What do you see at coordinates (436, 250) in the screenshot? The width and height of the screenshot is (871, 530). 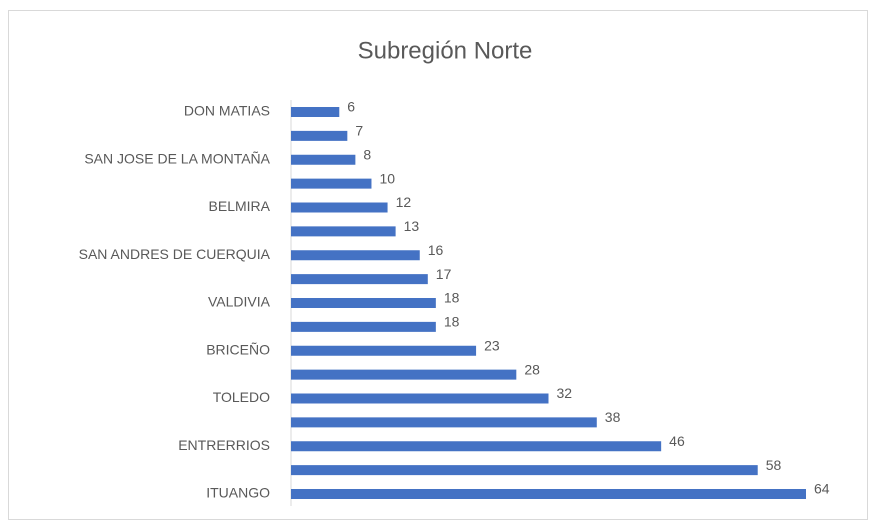 I see `value-label: 16` at bounding box center [436, 250].